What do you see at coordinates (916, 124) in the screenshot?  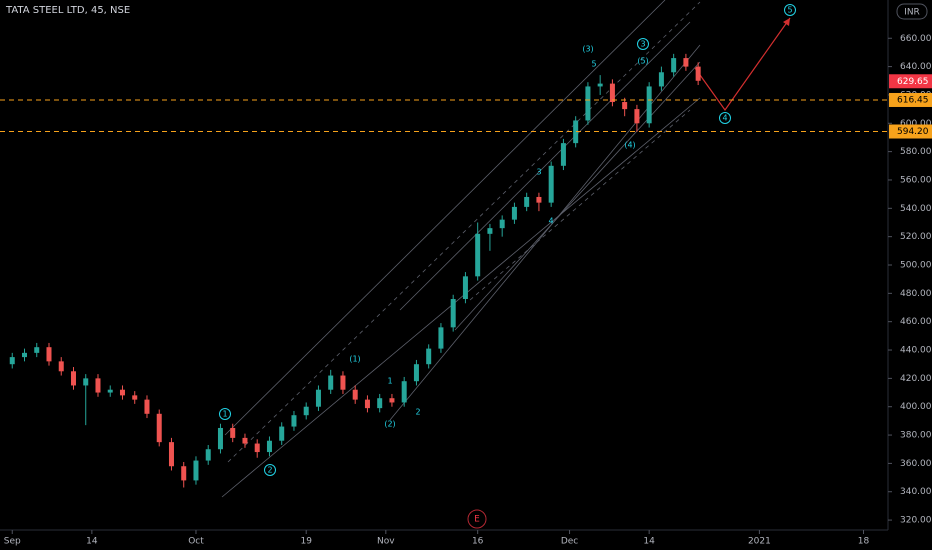 I see `y-tick-label: 600.00` at bounding box center [916, 124].